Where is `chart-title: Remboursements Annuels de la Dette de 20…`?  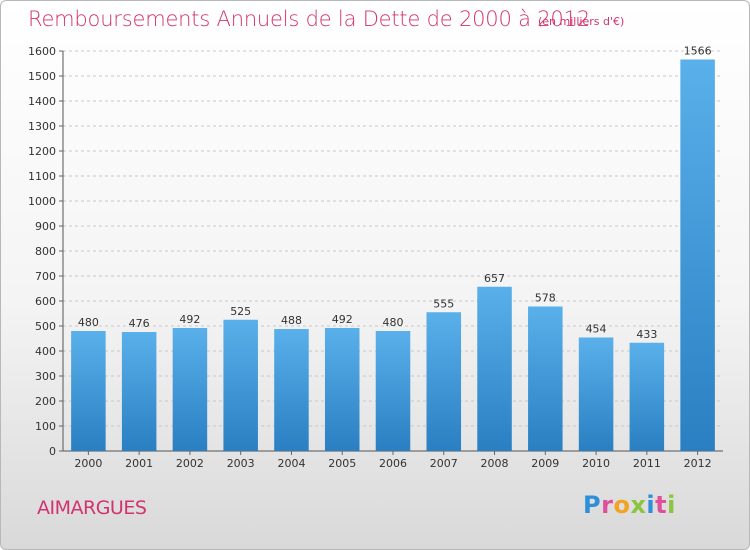 chart-title: Remboursements Annuels de la Dette de 20… is located at coordinates (309, 19).